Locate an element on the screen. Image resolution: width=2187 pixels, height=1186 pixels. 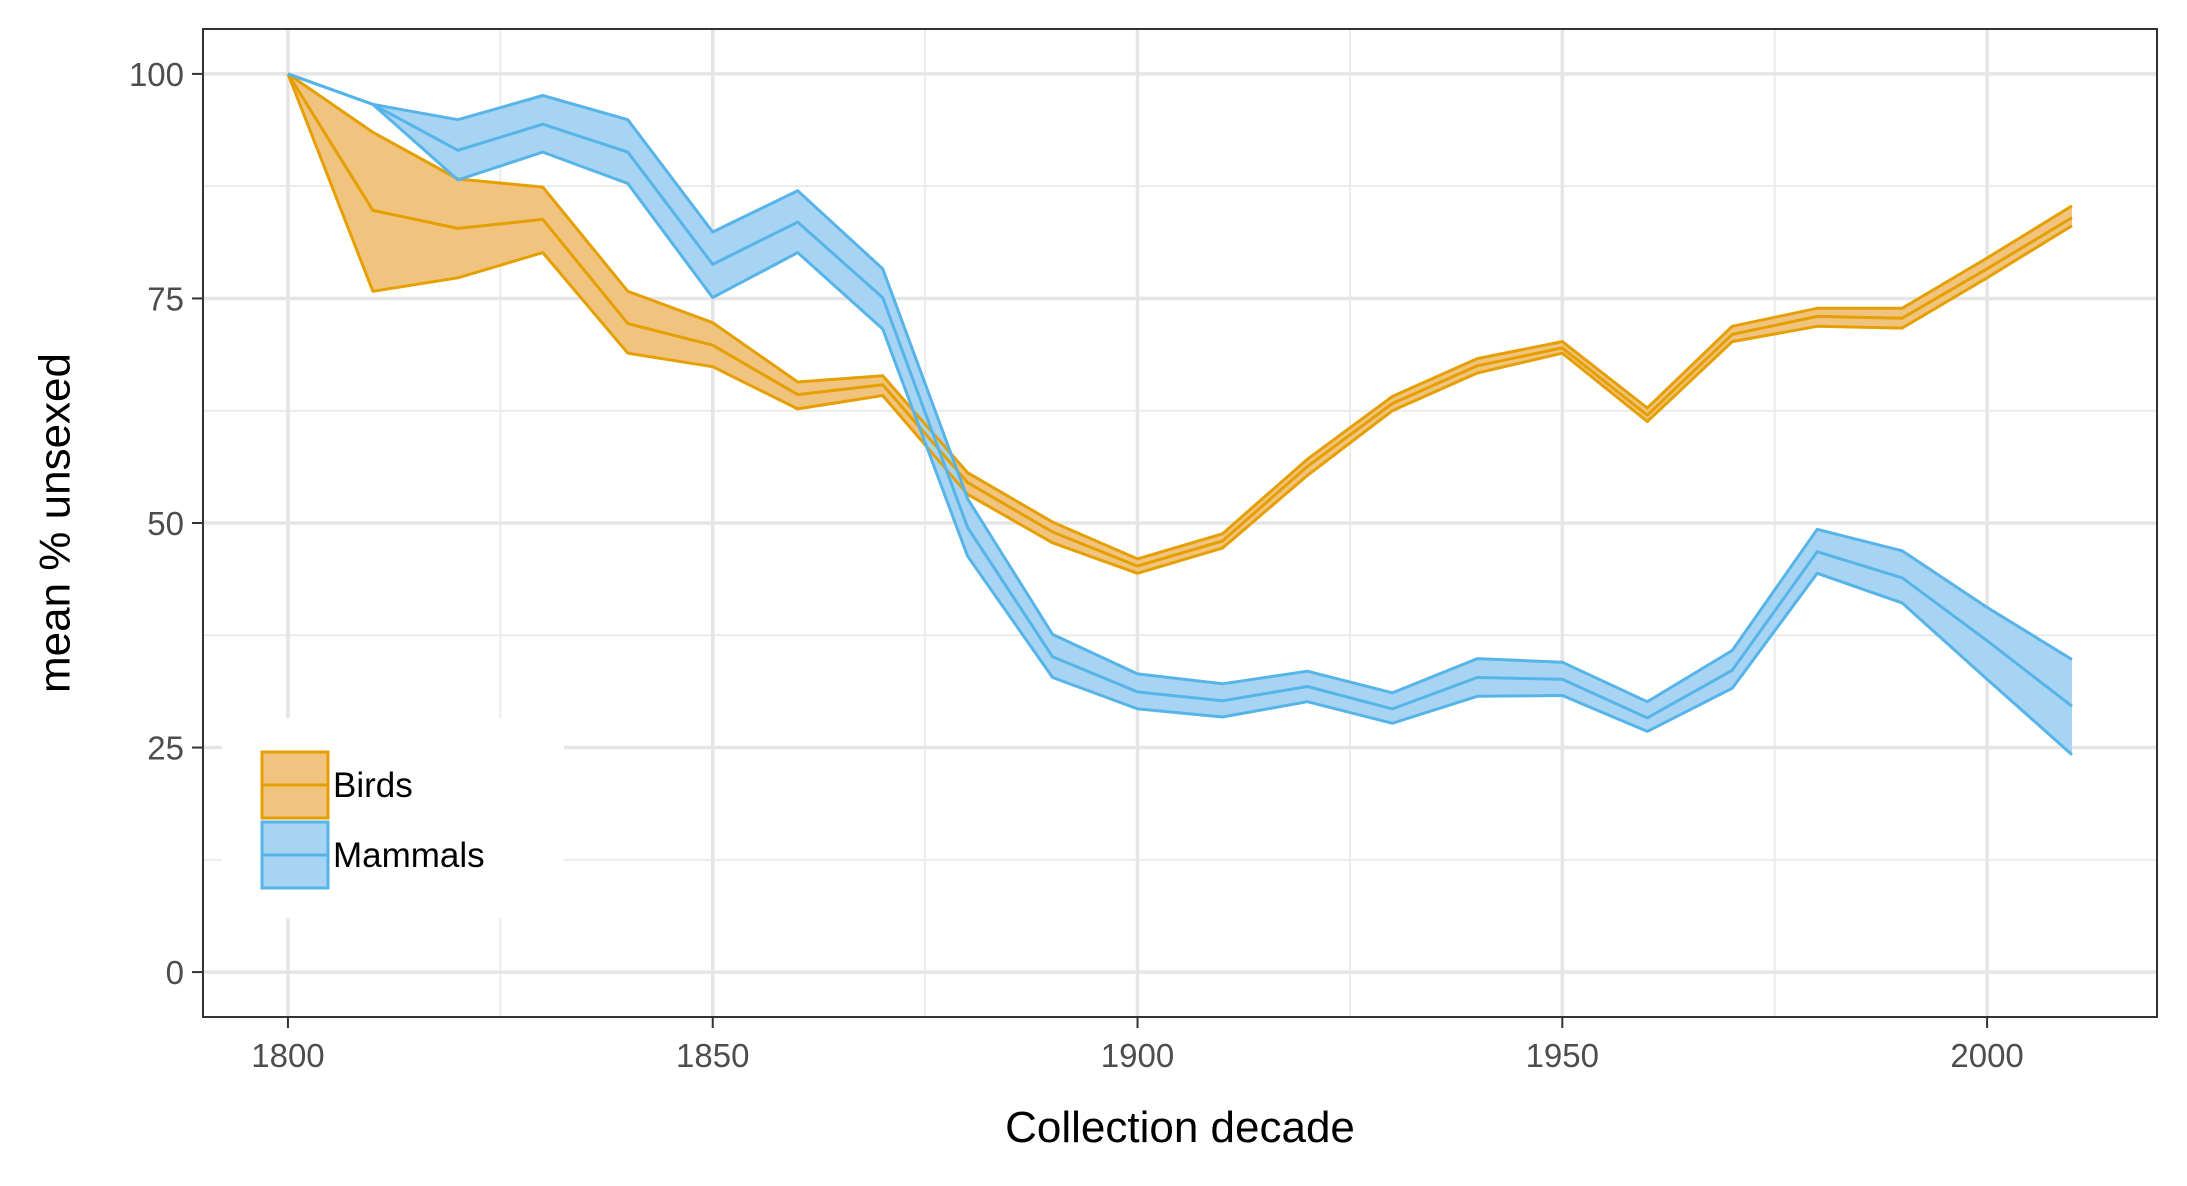
legend: Birds Mammals is located at coordinates (372, 820).